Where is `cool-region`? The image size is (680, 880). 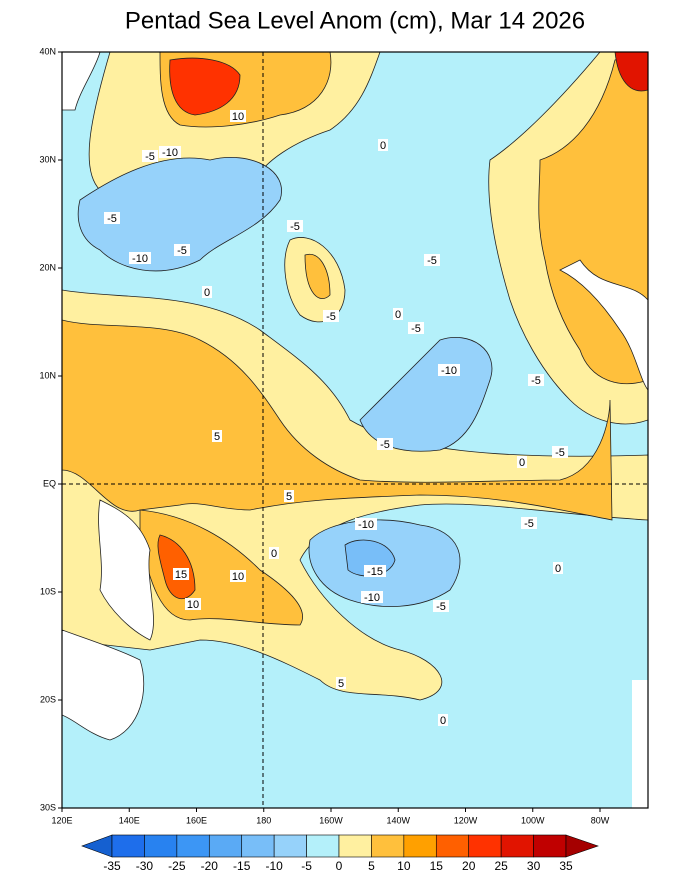
cool-region is located at coordinates (179, 214).